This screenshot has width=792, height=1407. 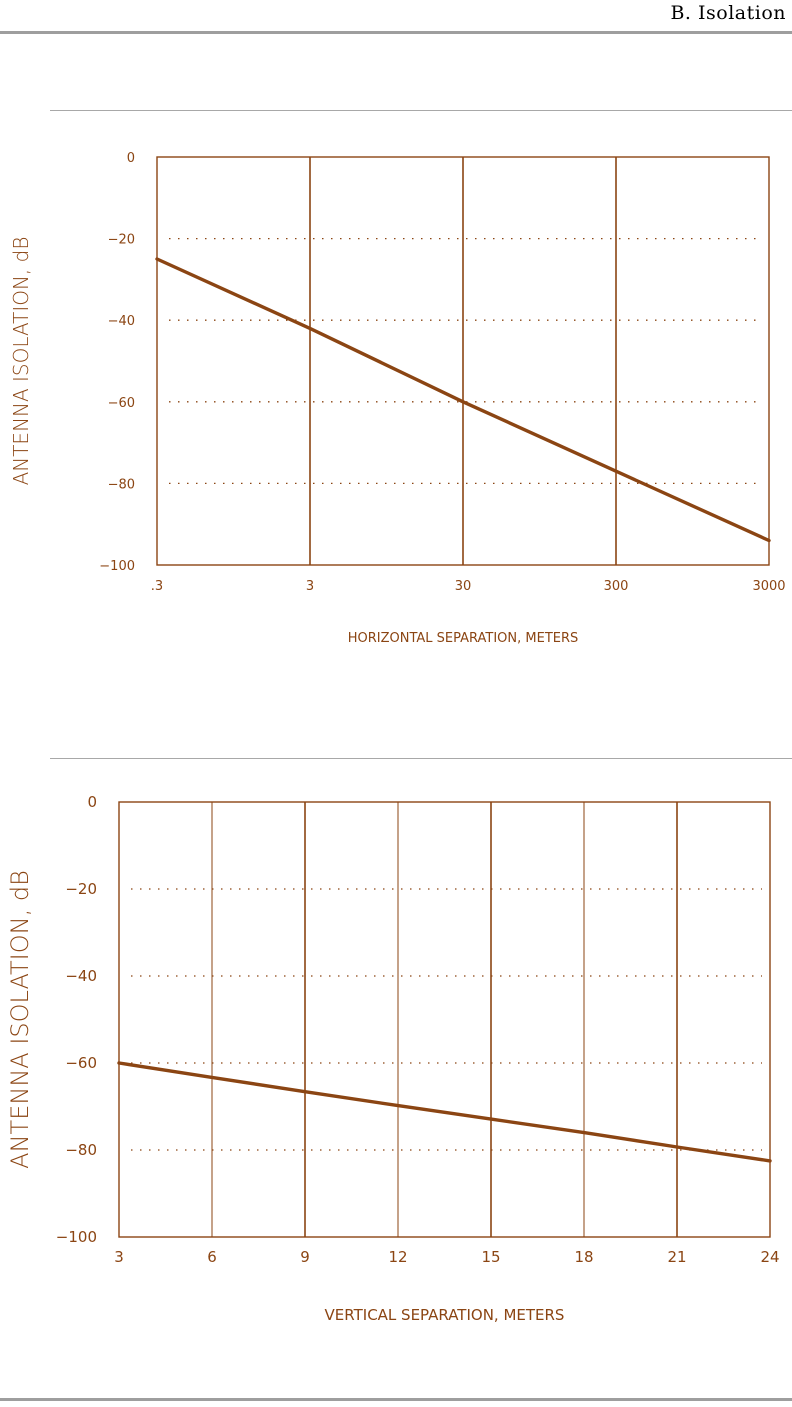 I want to click on x-axis-label: HORIZONTAL SEPARATION, METERS, so click(x=463, y=638).